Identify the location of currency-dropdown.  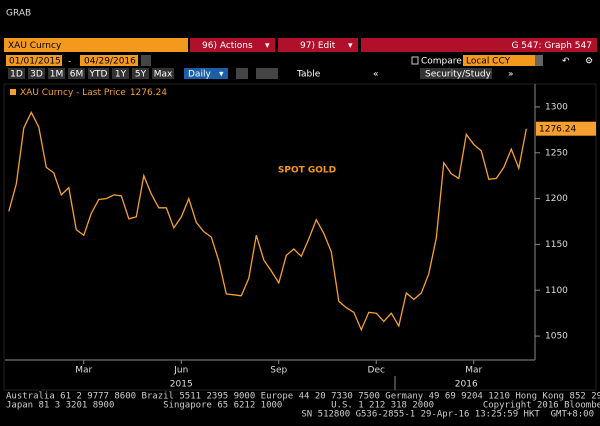
(539, 60).